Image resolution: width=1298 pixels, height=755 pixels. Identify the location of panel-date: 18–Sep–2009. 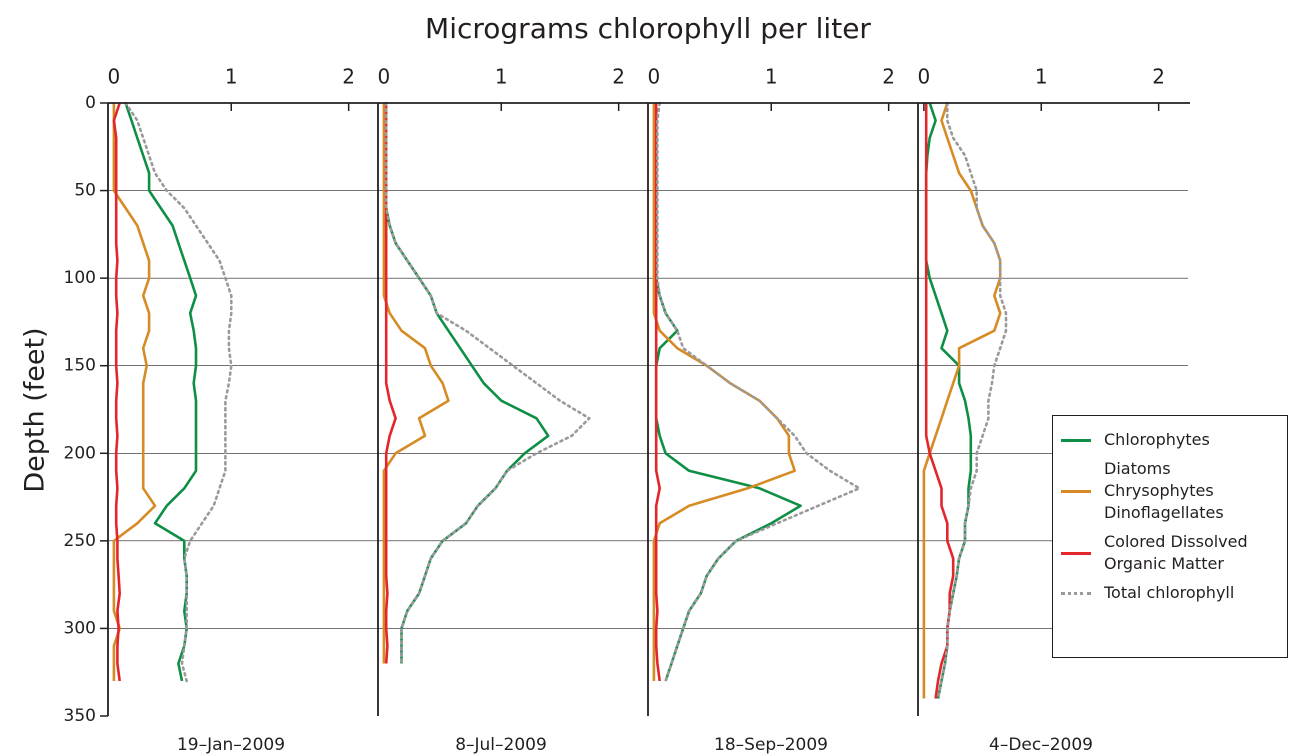
(771, 745).